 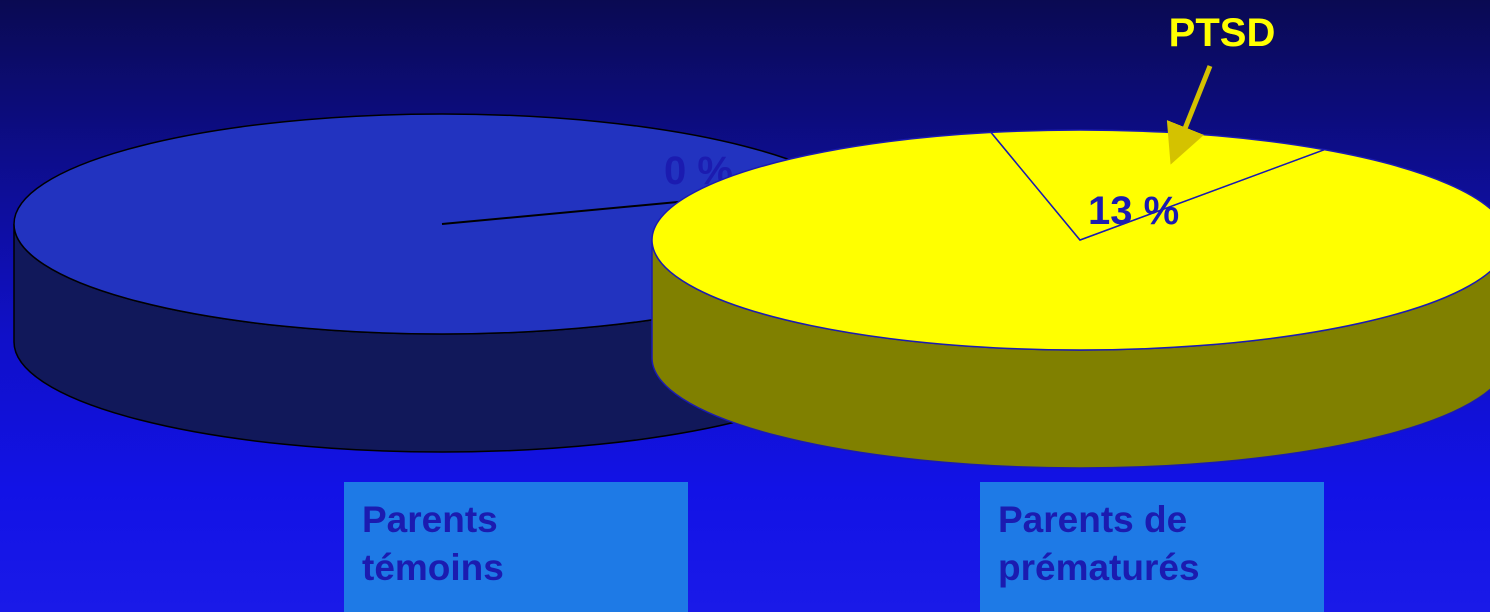 What do you see at coordinates (433, 567) in the screenshot?
I see `caption-temoins-line-2: témoins` at bounding box center [433, 567].